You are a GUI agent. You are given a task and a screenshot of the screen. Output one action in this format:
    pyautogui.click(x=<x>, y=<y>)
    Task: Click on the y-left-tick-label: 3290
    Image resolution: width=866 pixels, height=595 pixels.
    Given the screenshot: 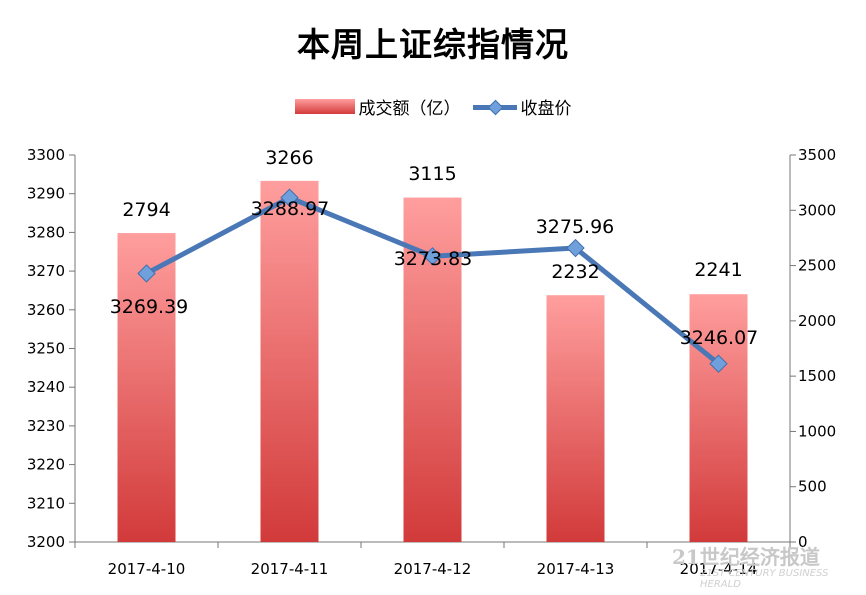 What is the action you would take?
    pyautogui.click(x=46, y=194)
    